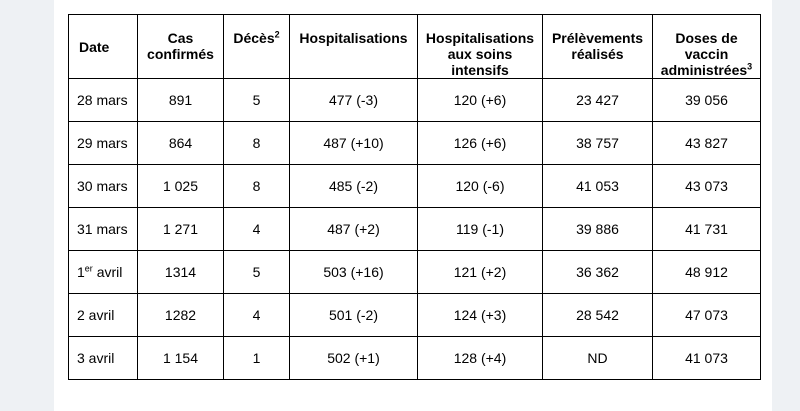  I want to click on header-label: Prélèvements réalisés, so click(597, 46).